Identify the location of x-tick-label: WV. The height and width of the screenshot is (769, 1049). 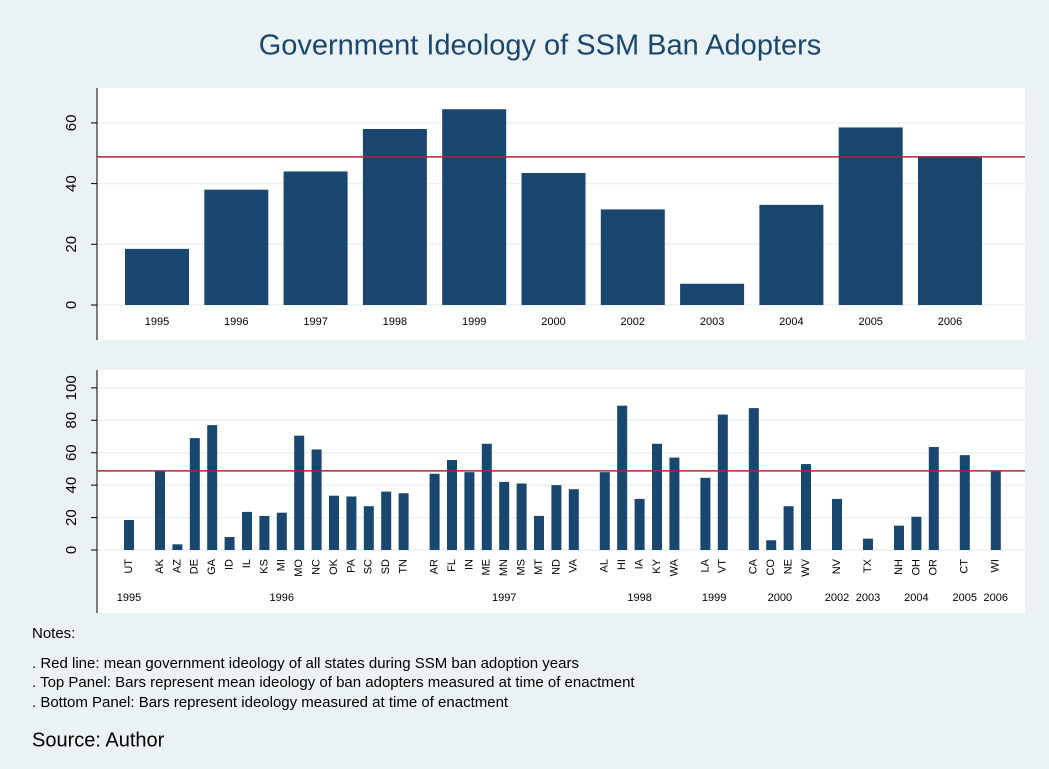
(806, 567).